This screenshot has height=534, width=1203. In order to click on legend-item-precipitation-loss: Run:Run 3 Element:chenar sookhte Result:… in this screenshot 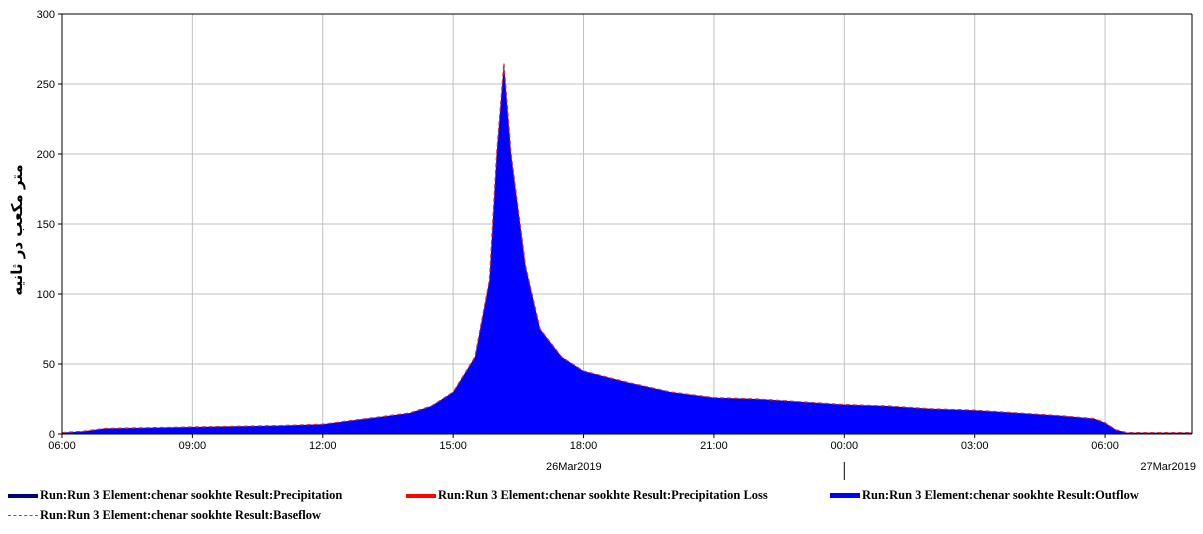, I will do `click(587, 495)`.